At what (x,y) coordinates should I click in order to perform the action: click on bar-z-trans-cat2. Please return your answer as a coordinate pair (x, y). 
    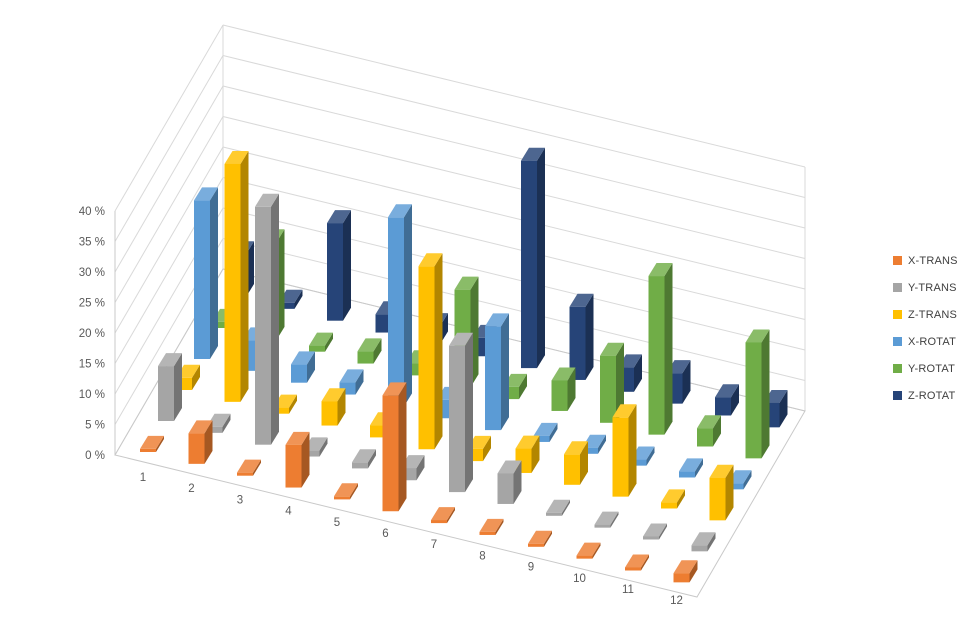
    Looking at the image, I should click on (236, 276).